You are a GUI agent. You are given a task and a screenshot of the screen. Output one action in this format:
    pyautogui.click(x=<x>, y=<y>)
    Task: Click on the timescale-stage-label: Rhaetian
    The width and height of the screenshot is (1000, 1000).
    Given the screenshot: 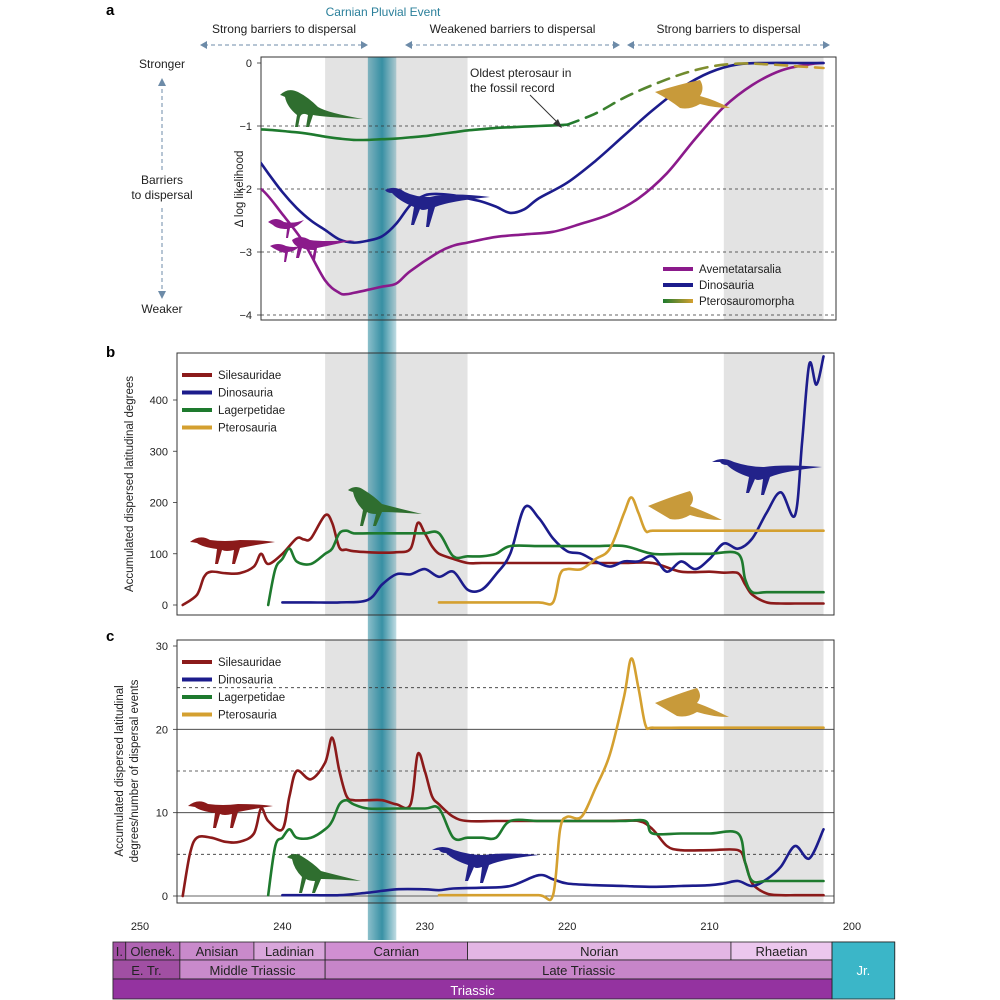 What is the action you would take?
    pyautogui.click(x=781, y=951)
    